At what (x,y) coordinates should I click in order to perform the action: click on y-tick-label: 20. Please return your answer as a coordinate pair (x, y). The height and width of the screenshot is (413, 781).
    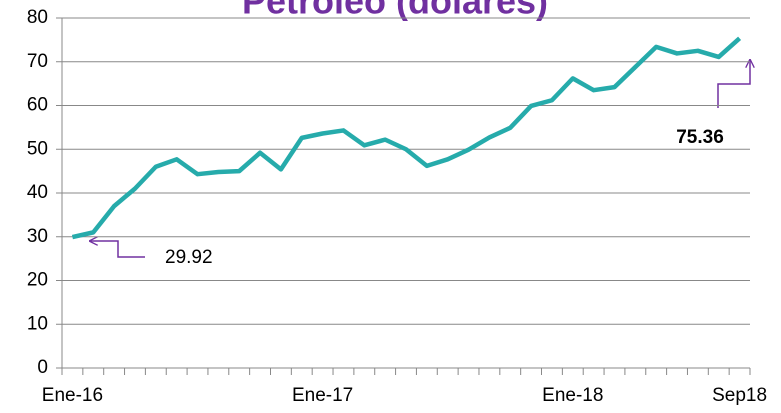
    Looking at the image, I should click on (37, 280).